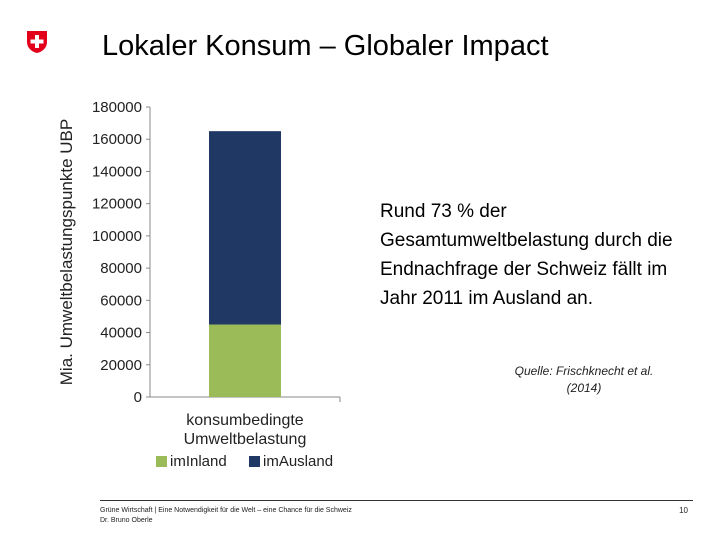  What do you see at coordinates (138, 397) in the screenshot?
I see `y-tick-label: 0` at bounding box center [138, 397].